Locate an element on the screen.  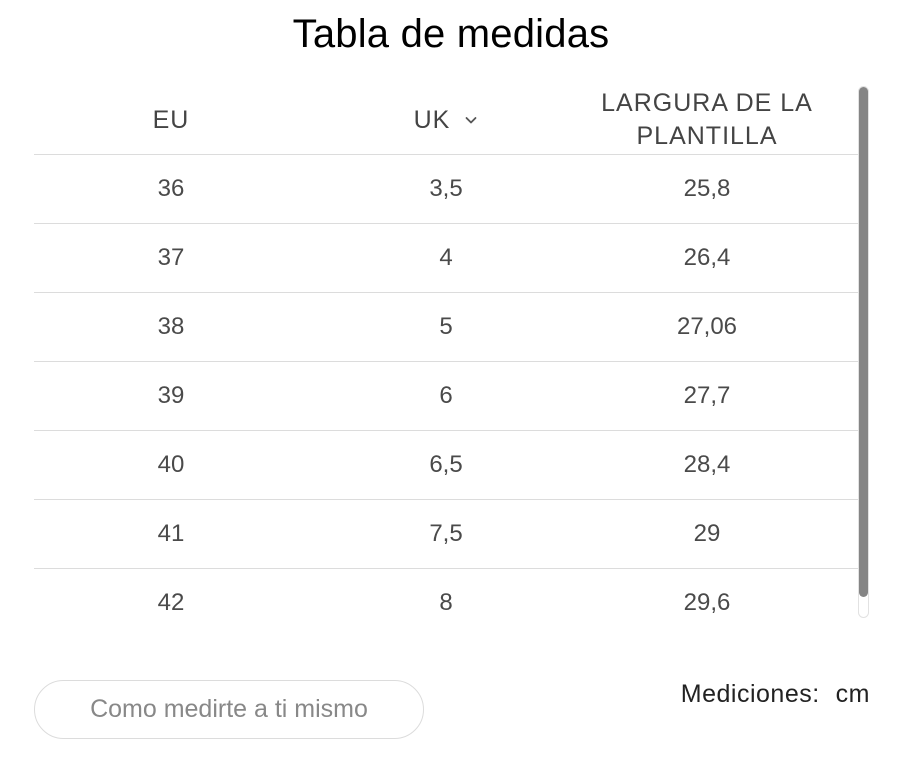
table-row: 38 5 27,06 is located at coordinates (446, 327).